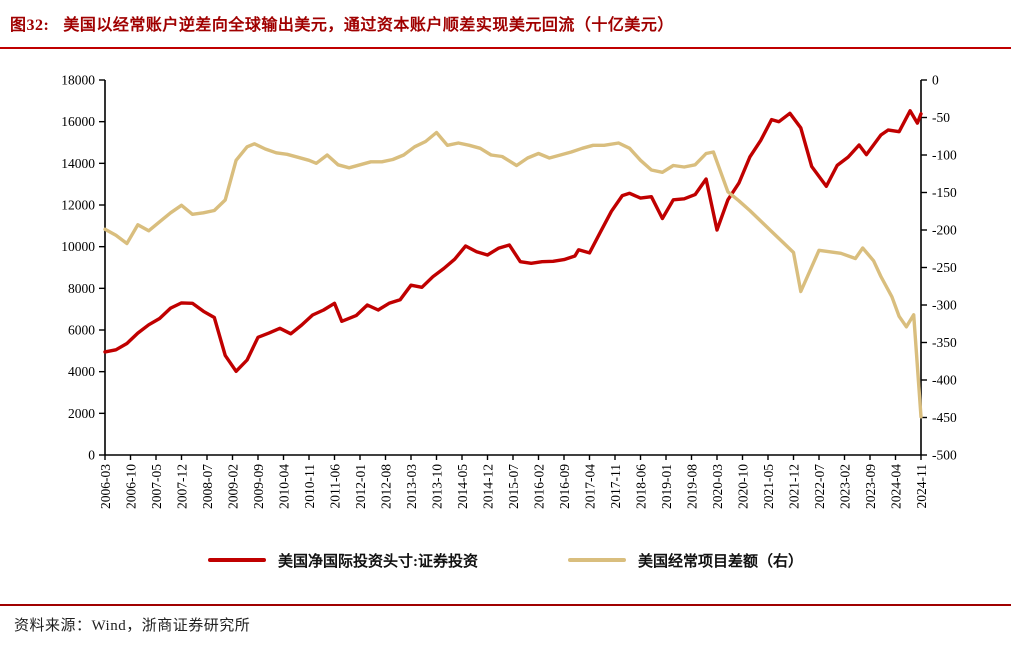 The width and height of the screenshot is (1011, 647). I want to click on svg-text: 2013-10, so click(437, 486).